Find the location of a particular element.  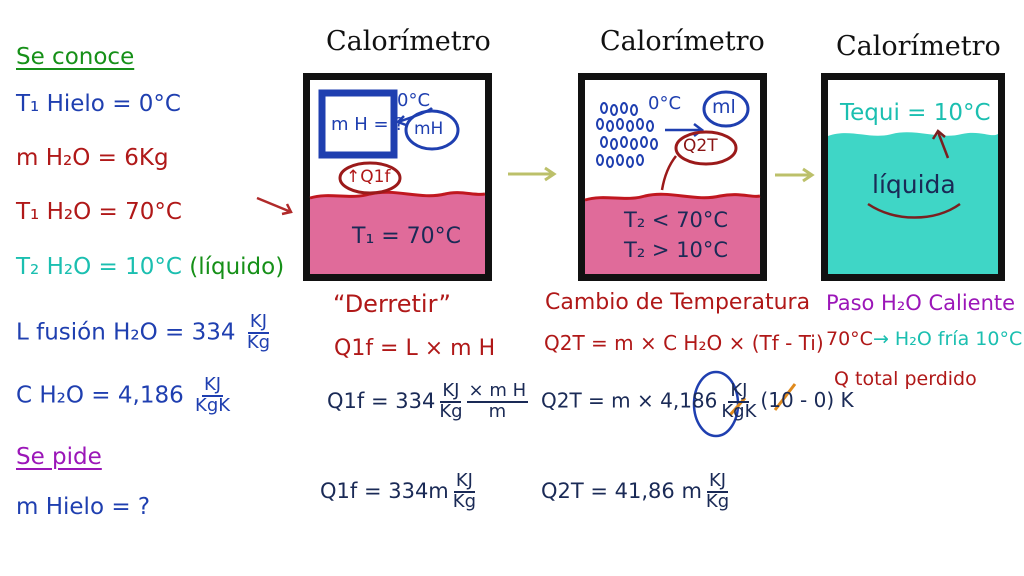

panel2-title: Calorímetro is located at coordinates (682, 41).